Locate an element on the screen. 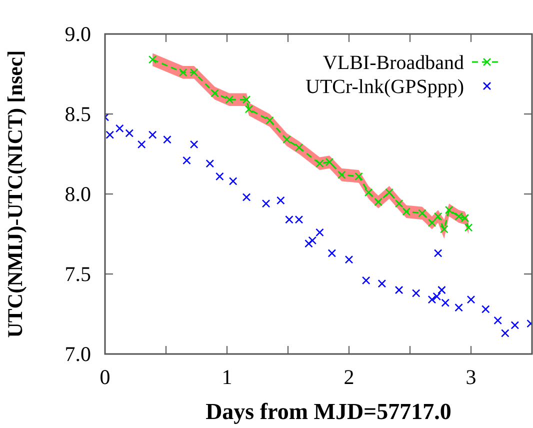 The width and height of the screenshot is (533, 428). legend-label: VLBI-Broadband is located at coordinates (393, 63).